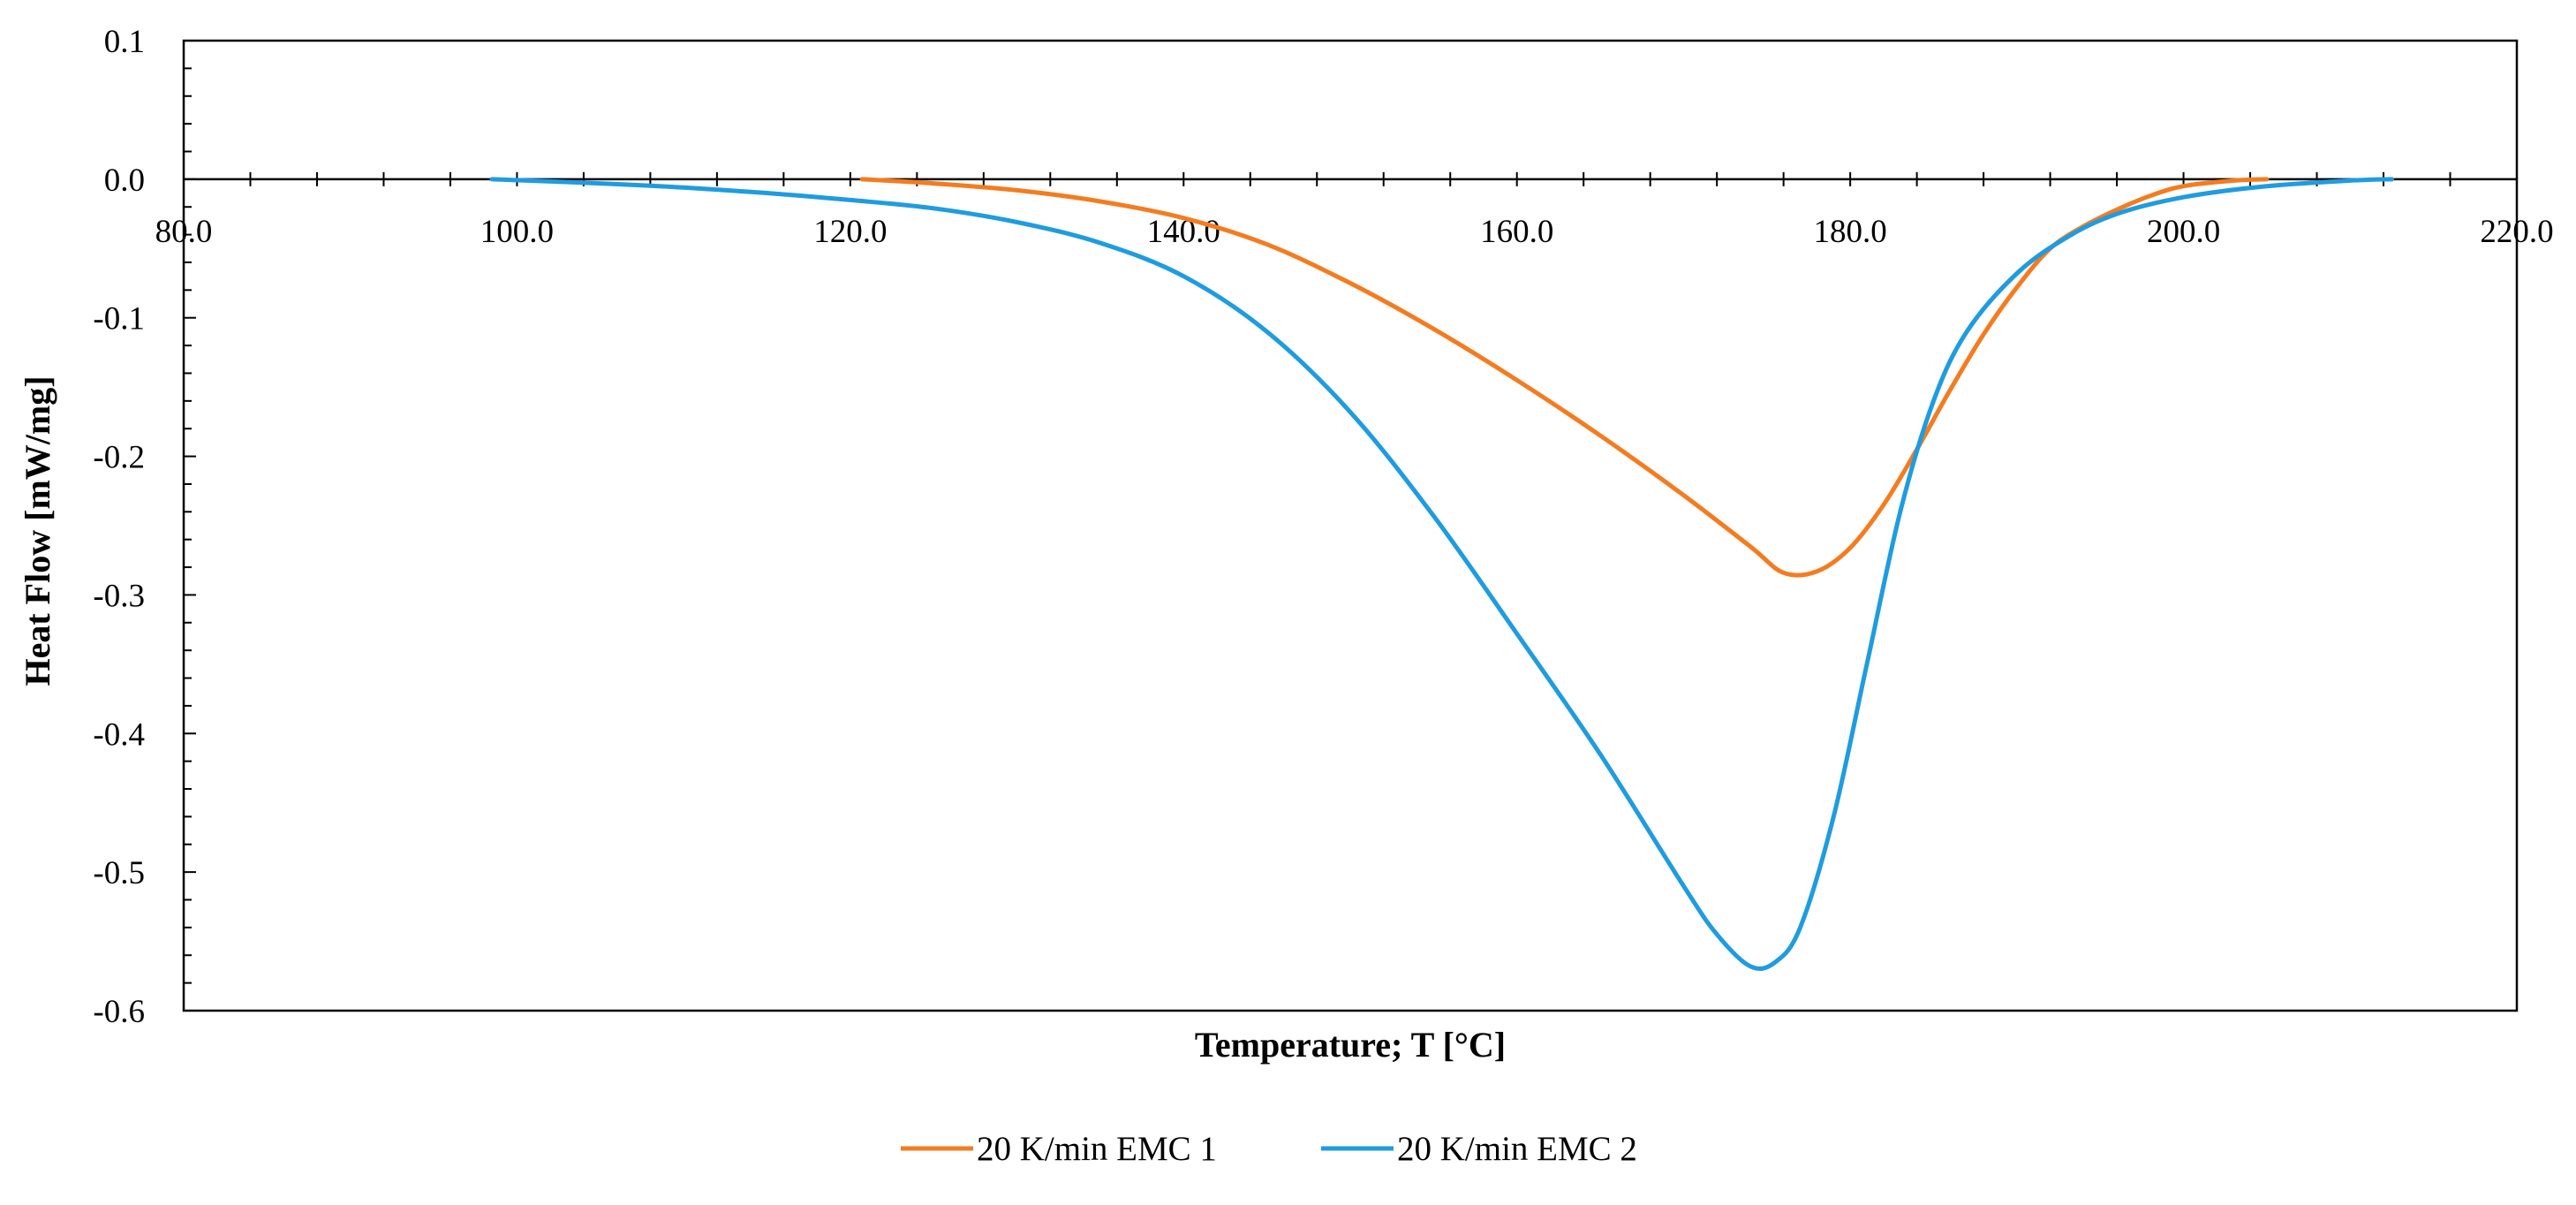 The height and width of the screenshot is (1205, 2576). What do you see at coordinates (38, 530) in the screenshot?
I see `y-axis-title: Heat Flow [mW/mg]` at bounding box center [38, 530].